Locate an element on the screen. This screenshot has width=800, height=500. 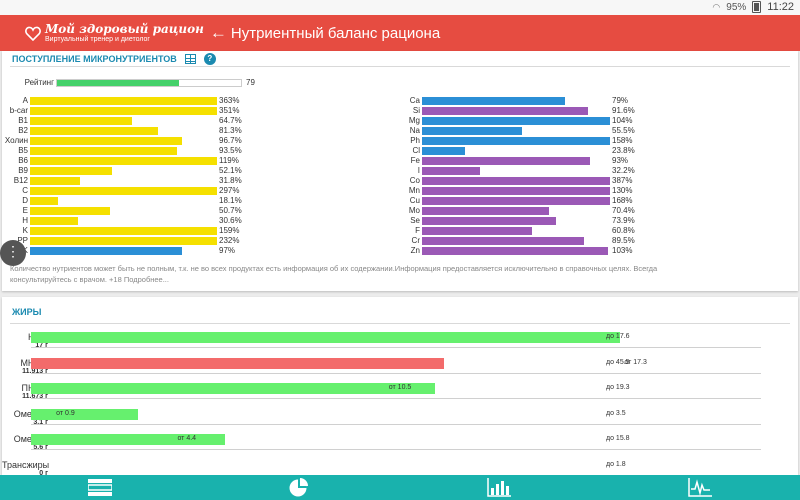
mineral-value: 93% is located at coordinates (620, 160).